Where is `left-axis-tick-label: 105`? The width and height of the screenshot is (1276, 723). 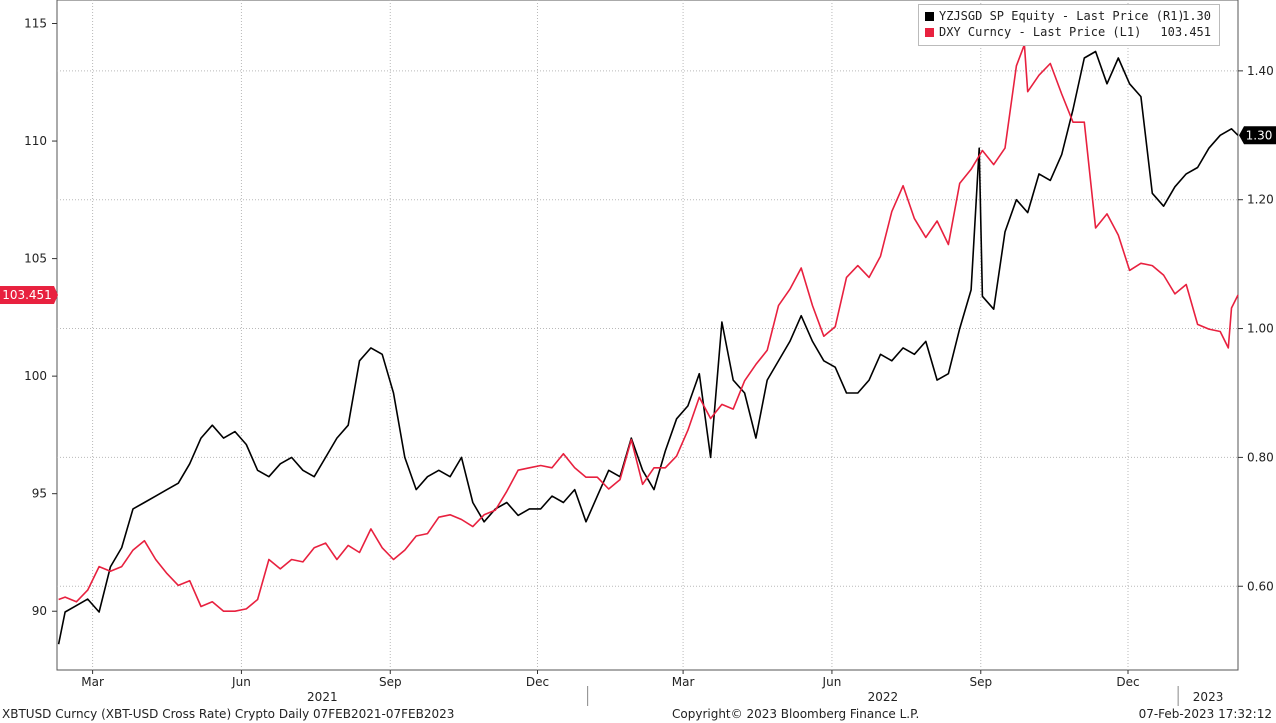 left-axis-tick-label: 105 is located at coordinates (35, 259).